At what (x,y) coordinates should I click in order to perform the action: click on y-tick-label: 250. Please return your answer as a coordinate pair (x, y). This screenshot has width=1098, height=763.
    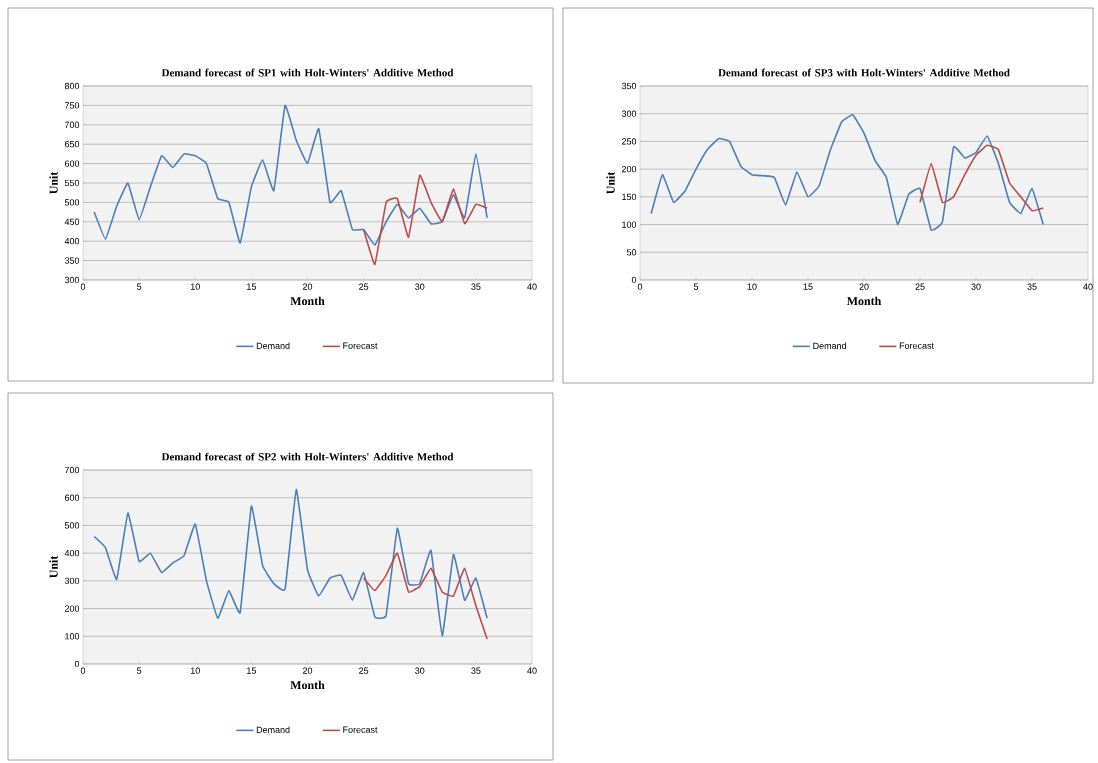
    Looking at the image, I should click on (629, 141).